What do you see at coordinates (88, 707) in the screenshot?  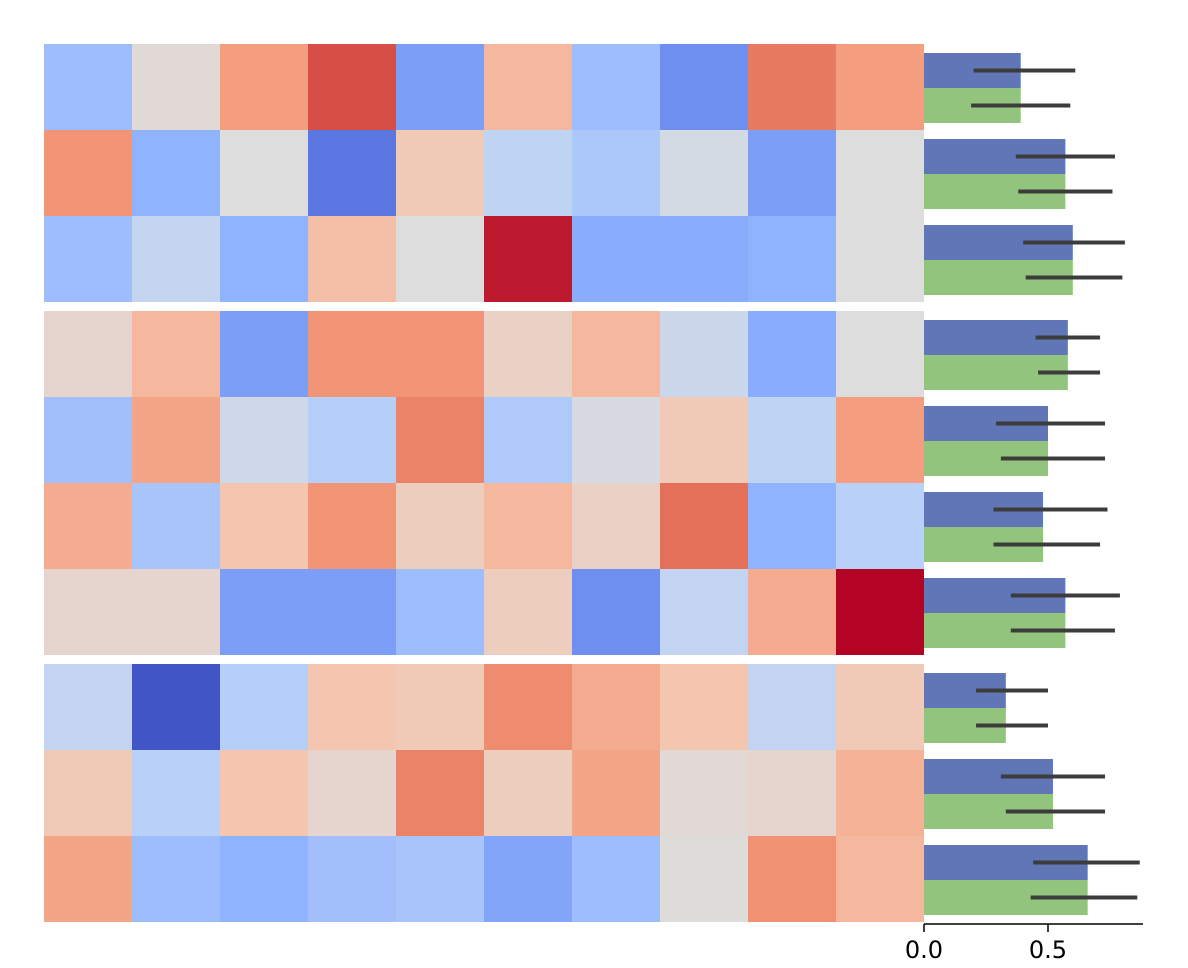 I see `heatmap-cell-r8-c1` at bounding box center [88, 707].